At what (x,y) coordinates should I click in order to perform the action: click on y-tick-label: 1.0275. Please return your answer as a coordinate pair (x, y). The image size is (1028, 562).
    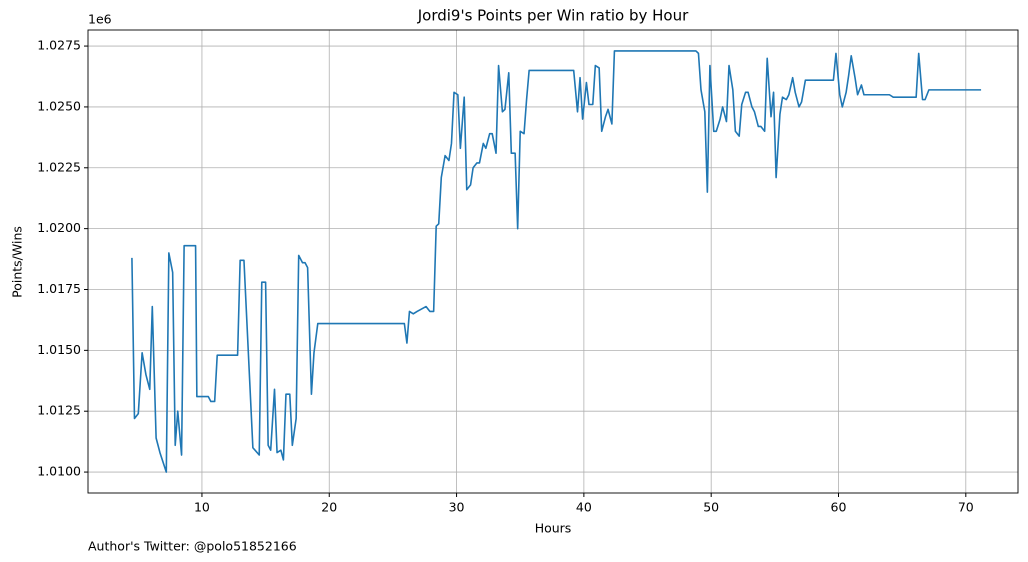
    Looking at the image, I should click on (59, 45).